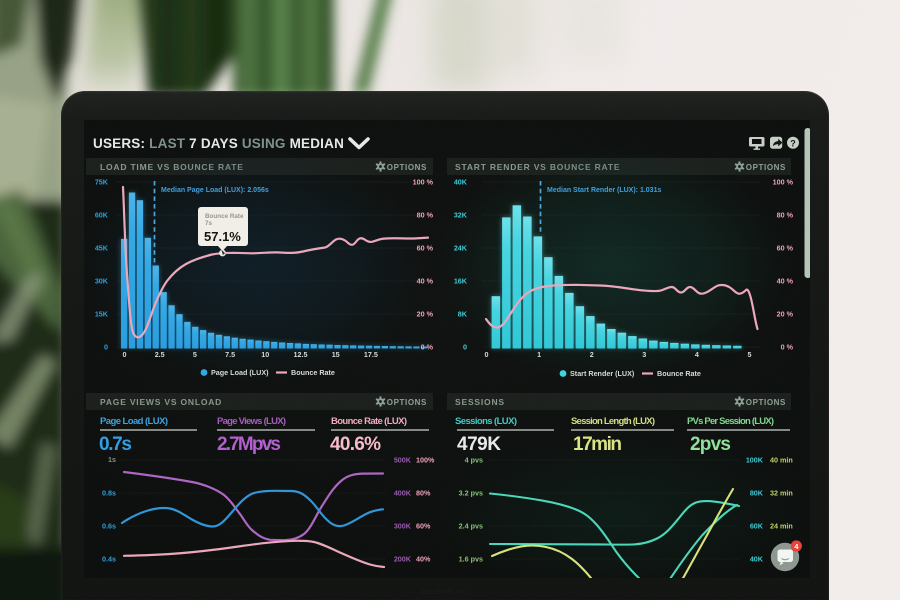  What do you see at coordinates (697, 354) in the screenshot?
I see `svg-text: 4` at bounding box center [697, 354].